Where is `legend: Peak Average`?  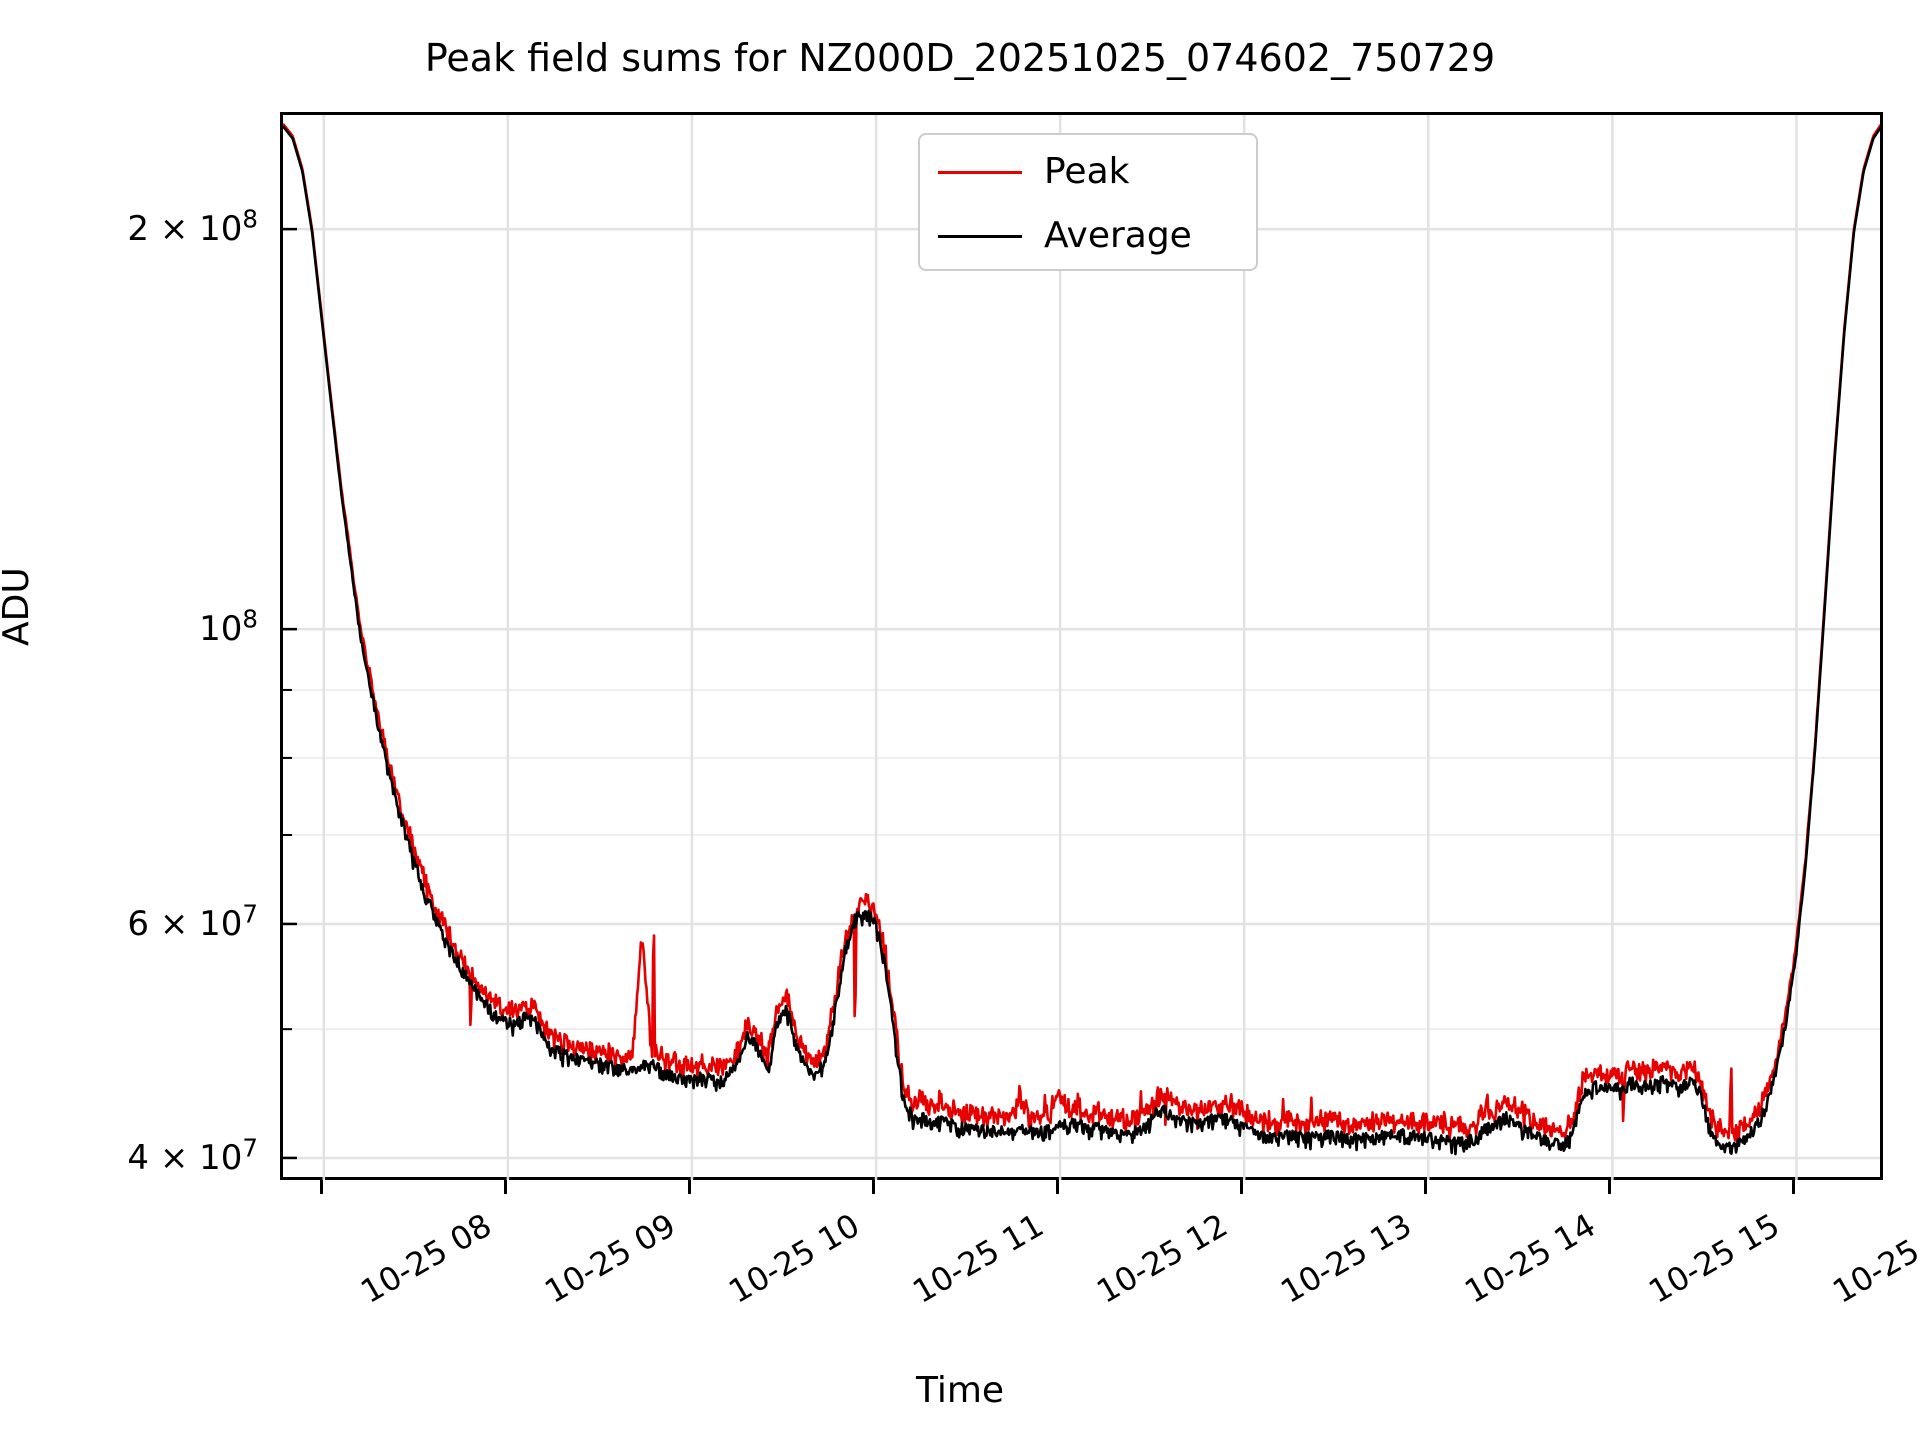 legend: Peak Average is located at coordinates (1088, 202).